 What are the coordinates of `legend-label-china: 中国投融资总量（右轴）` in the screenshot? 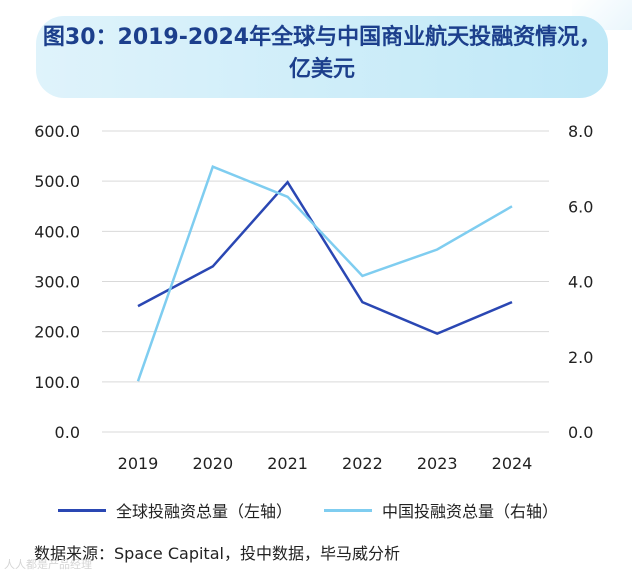 It's located at (470, 511).